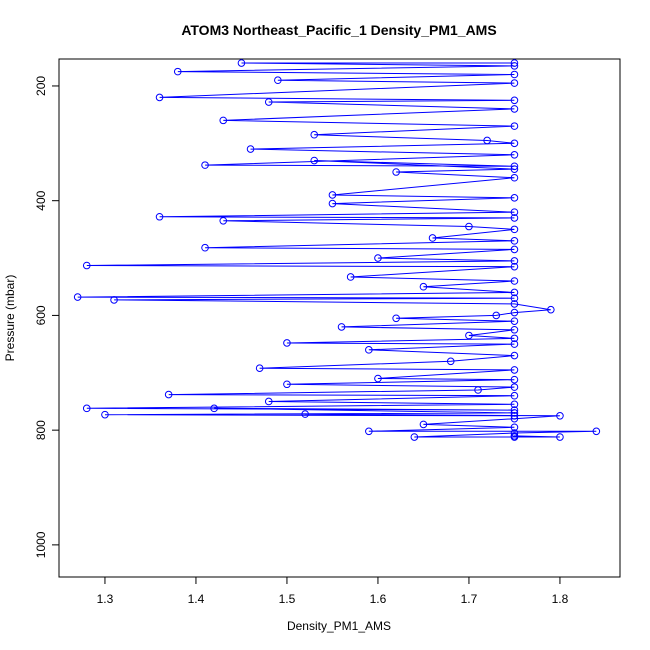 This screenshot has width=650, height=650. Describe the element at coordinates (41, 86) in the screenshot. I see `y-tick-label: 200` at that location.